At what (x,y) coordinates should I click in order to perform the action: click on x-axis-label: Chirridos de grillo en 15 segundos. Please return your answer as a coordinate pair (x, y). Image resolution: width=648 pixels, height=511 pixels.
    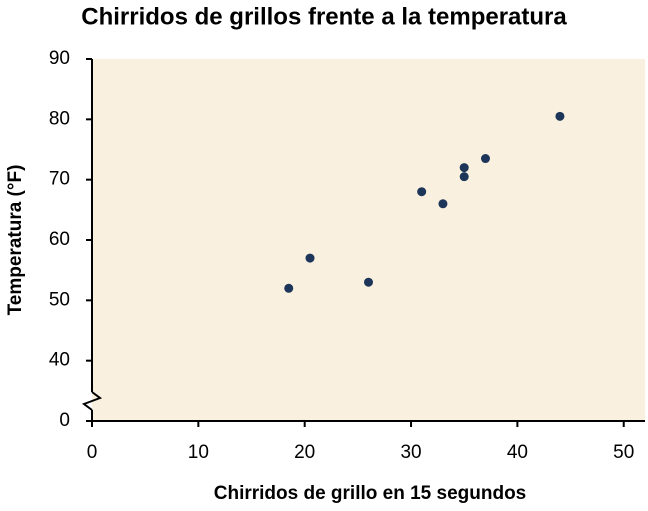
    Looking at the image, I should click on (370, 493).